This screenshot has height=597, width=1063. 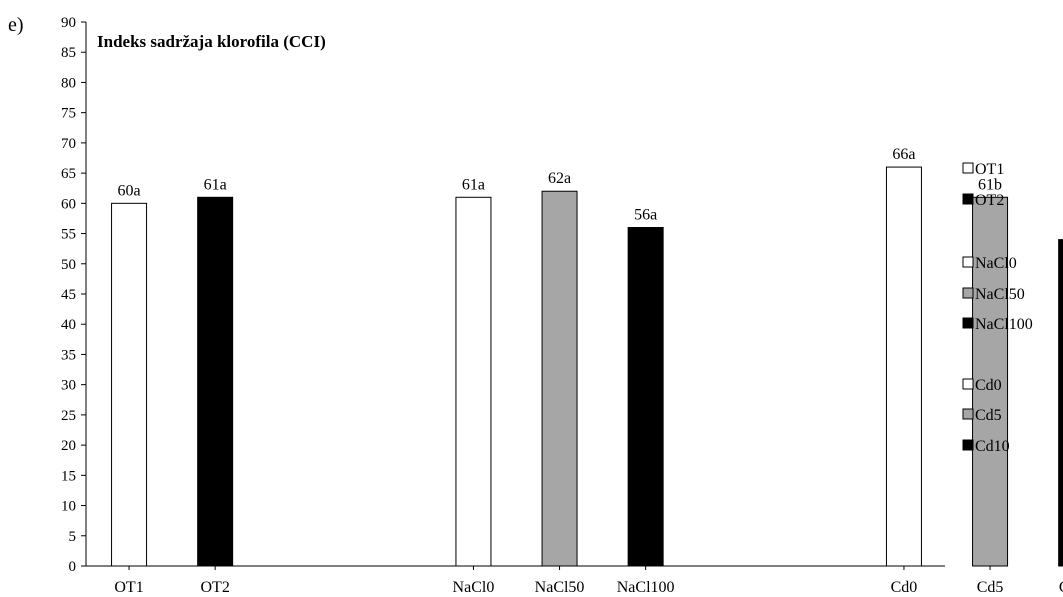 I want to click on legend-item: NaCl100, so click(x=997, y=324).